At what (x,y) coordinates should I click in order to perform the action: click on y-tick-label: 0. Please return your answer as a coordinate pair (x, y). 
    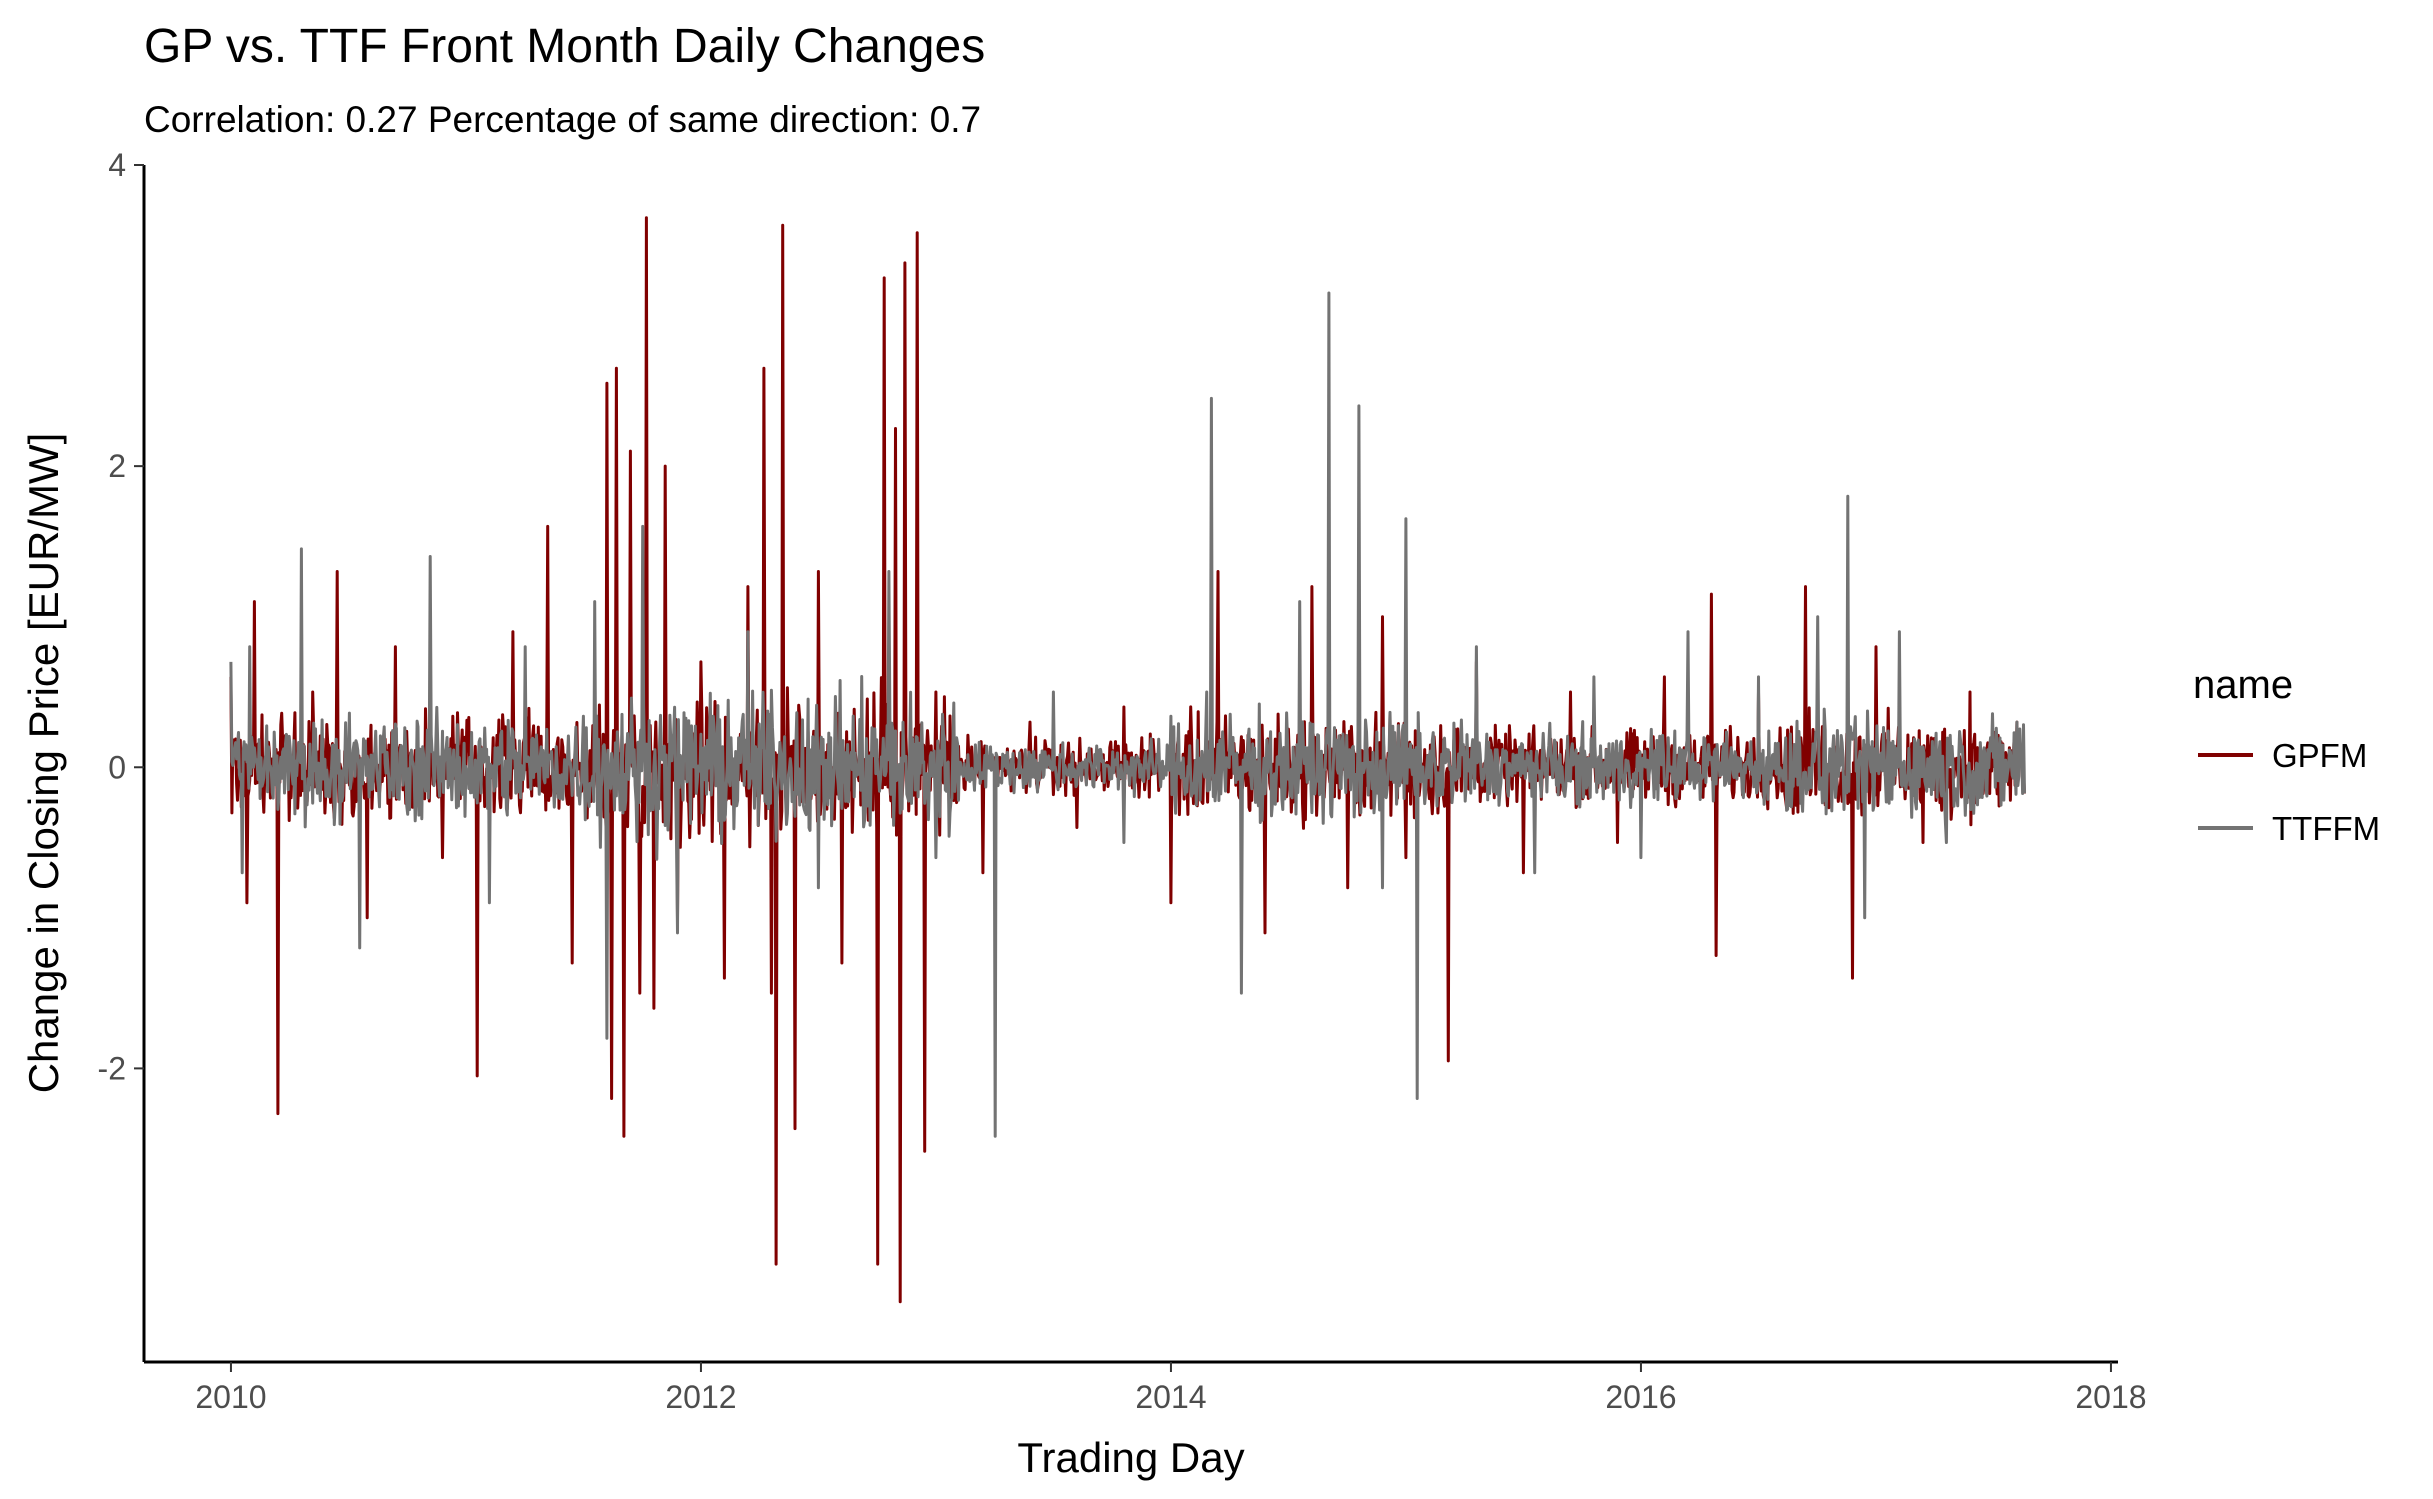
    Looking at the image, I should click on (117, 767).